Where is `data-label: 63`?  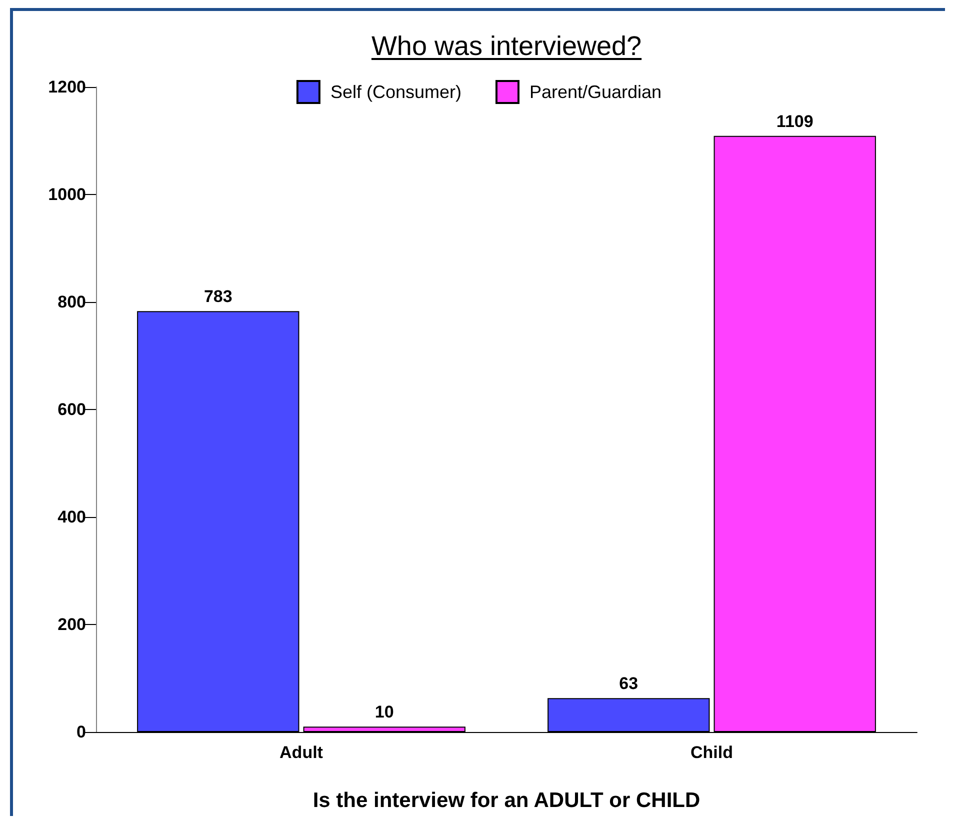
data-label: 63 is located at coordinates (628, 684).